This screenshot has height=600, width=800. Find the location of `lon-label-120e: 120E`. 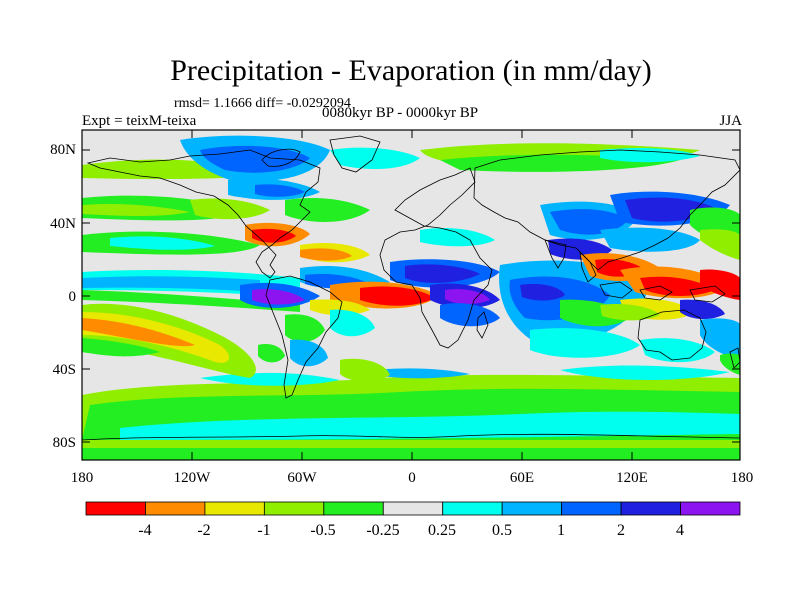

lon-label-120e: 120E is located at coordinates (632, 478).